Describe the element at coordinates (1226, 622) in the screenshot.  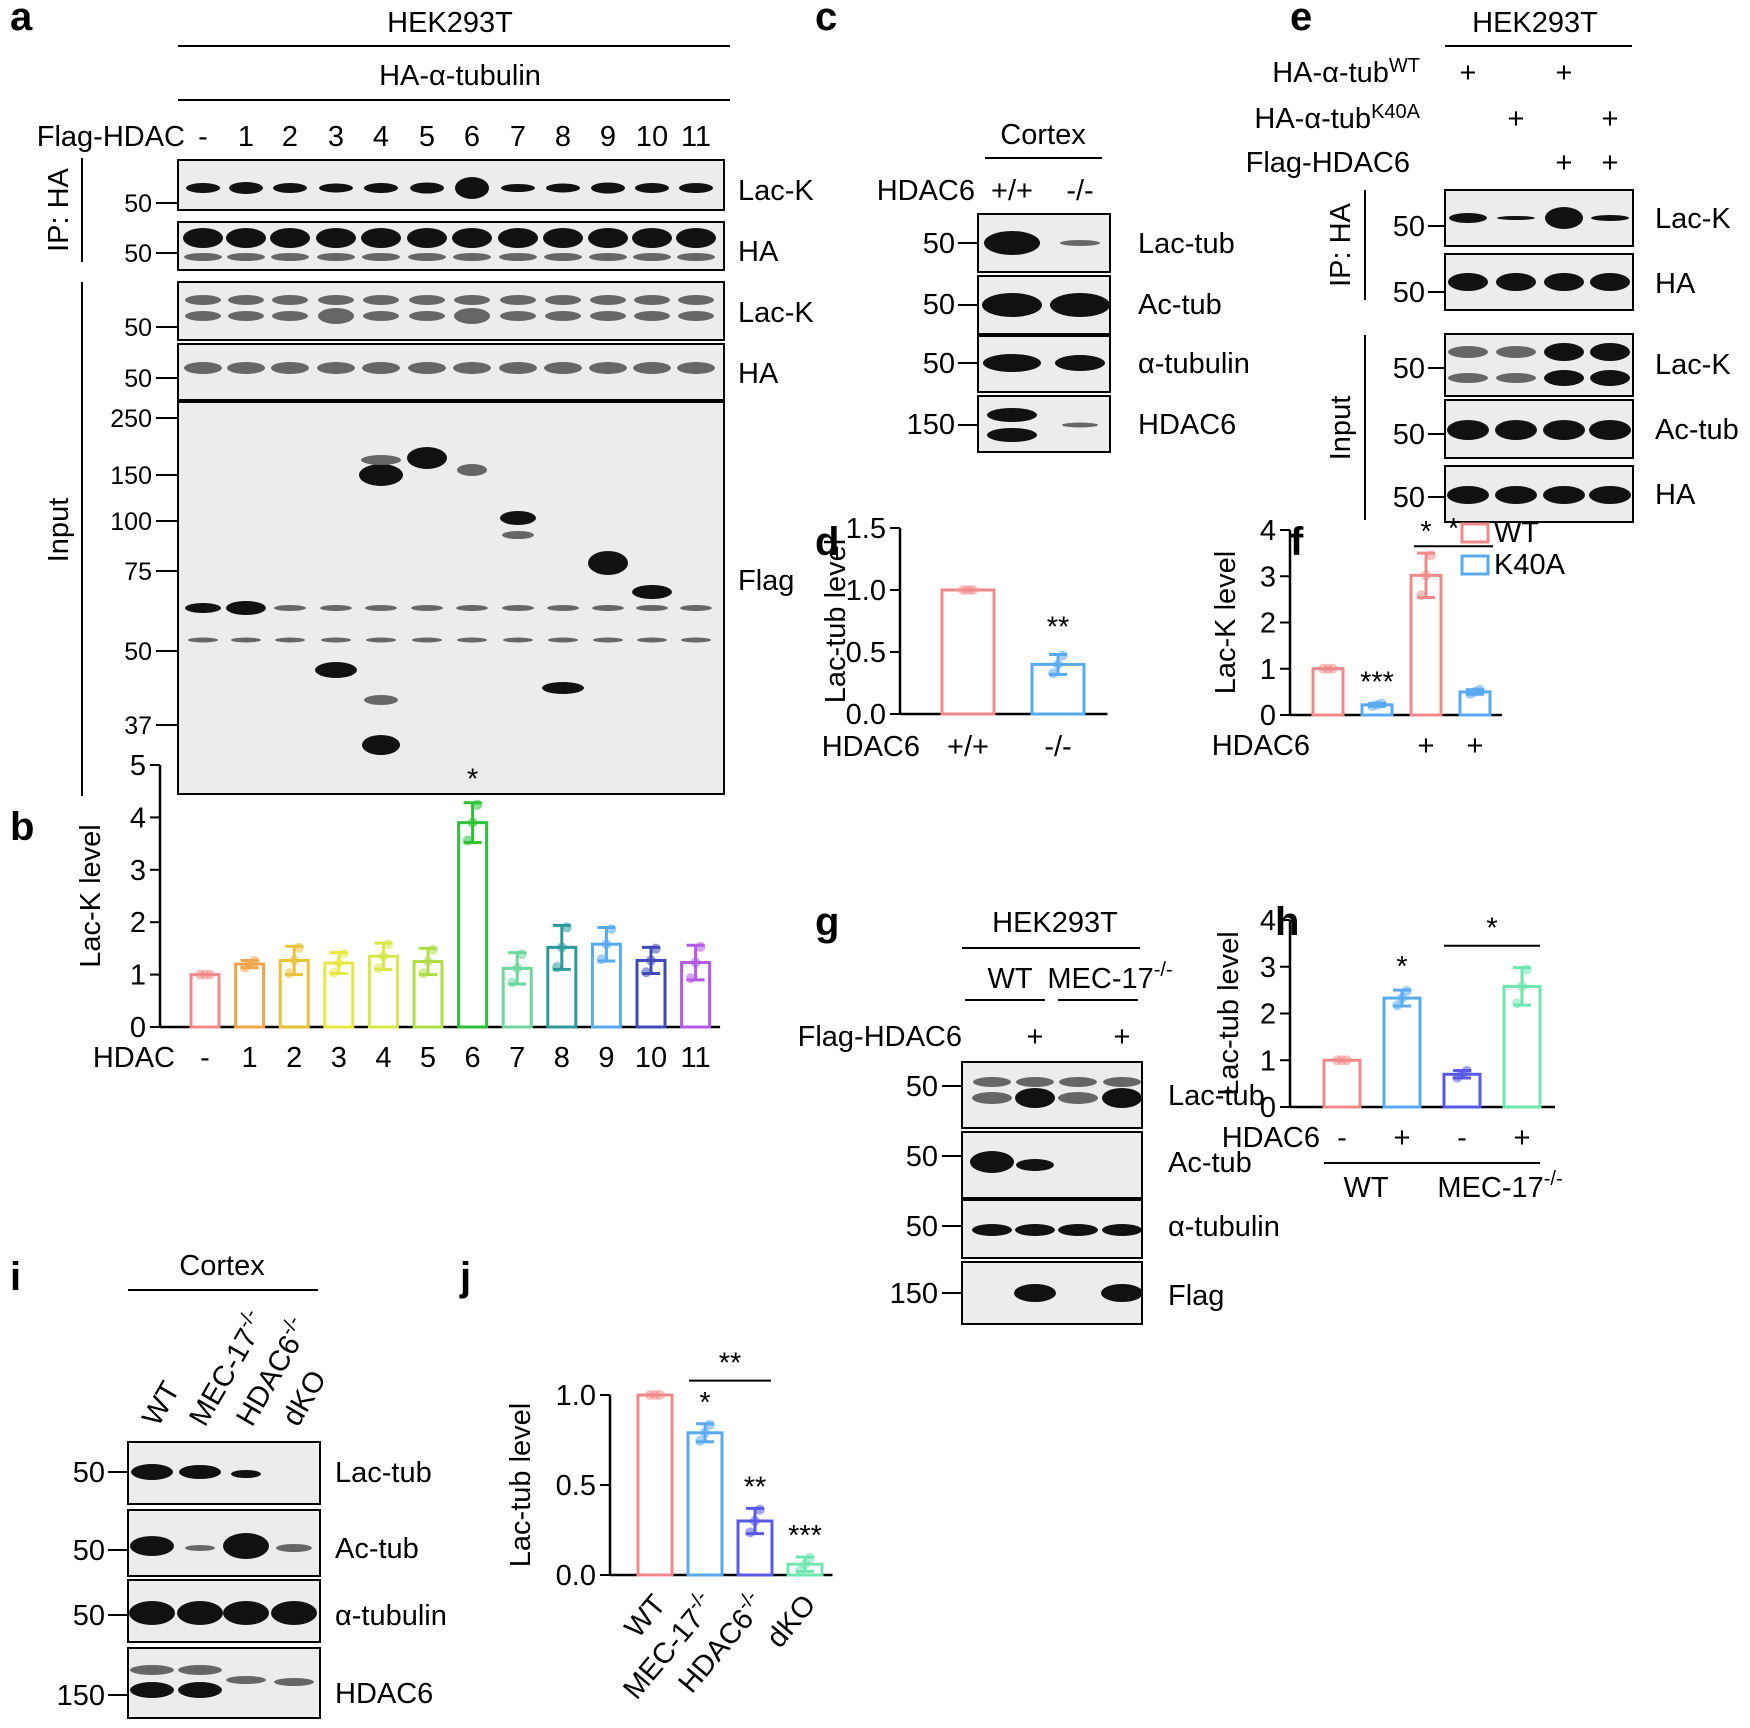
I see `y-axis-label: Lac-K level` at that location.